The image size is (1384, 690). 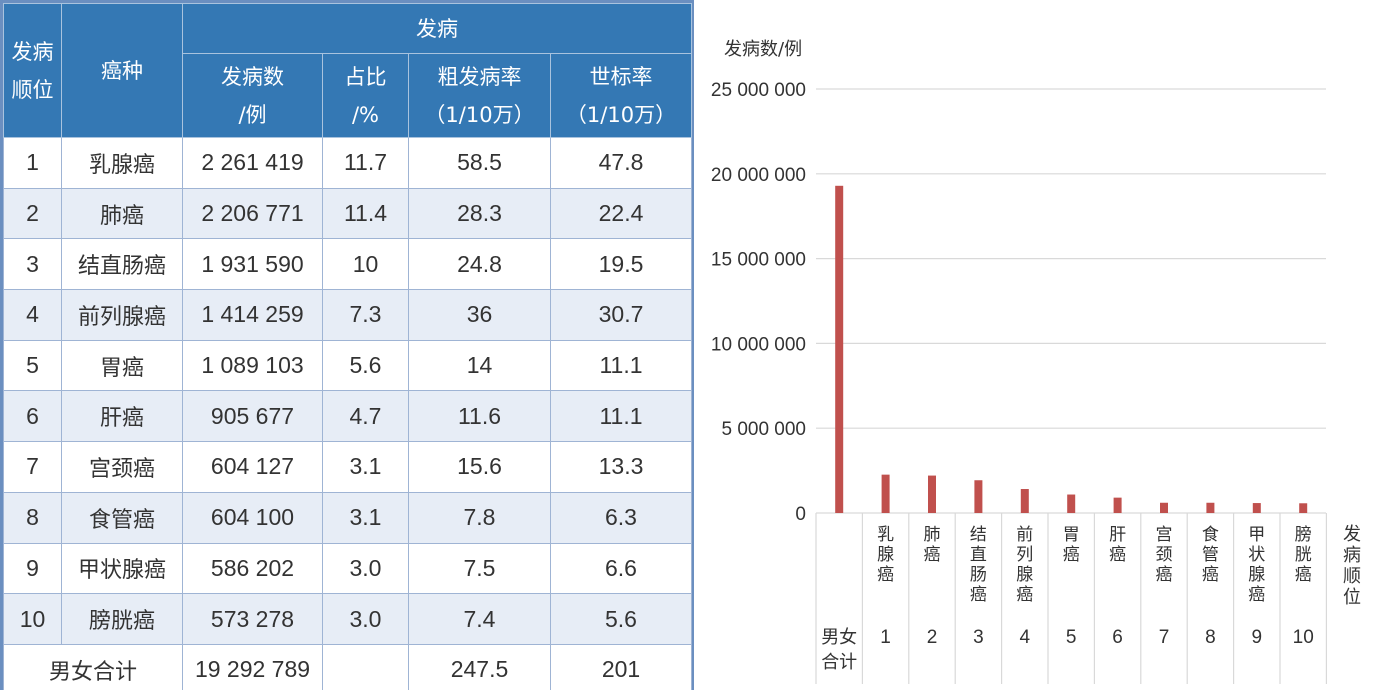 I want to click on y-tick-label: 5 000 000, so click(x=763, y=429).